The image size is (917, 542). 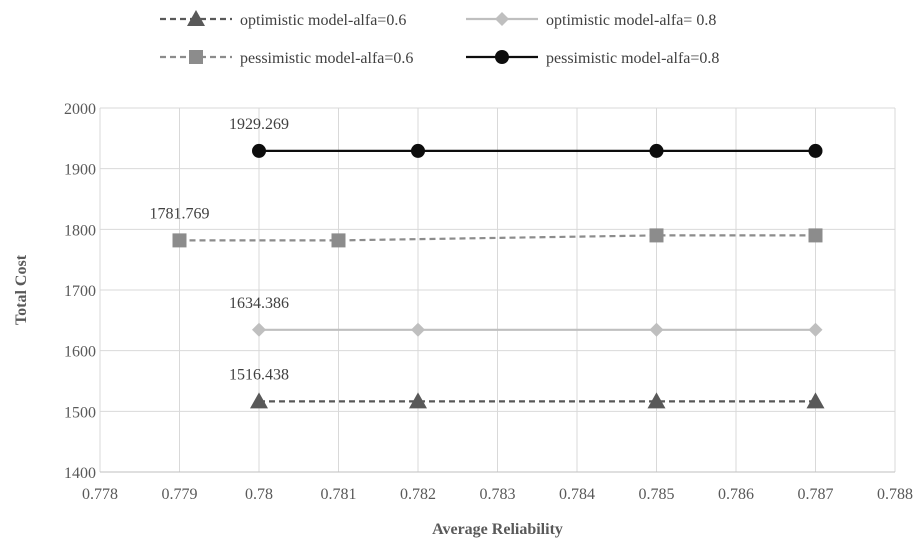 I want to click on legend-marker-diamond, so click(x=502, y=19).